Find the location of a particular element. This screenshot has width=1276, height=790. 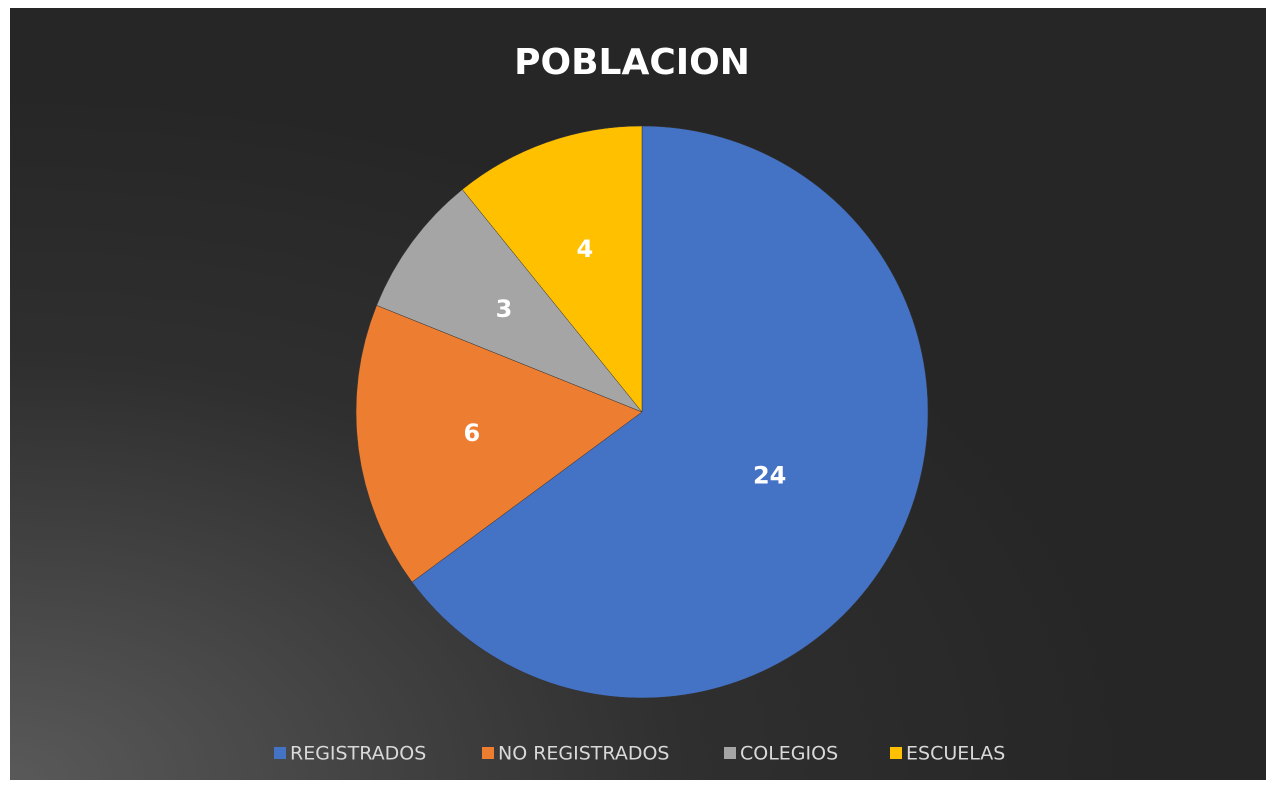

data-label: 3 is located at coordinates (504, 309).